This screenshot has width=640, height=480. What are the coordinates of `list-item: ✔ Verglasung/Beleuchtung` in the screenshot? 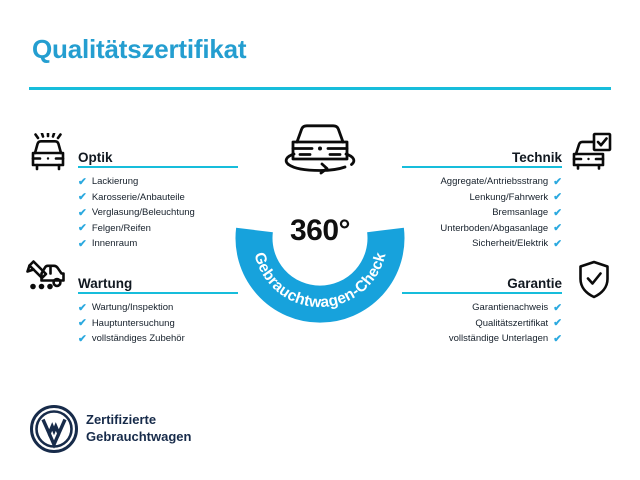 It's located at (158, 213).